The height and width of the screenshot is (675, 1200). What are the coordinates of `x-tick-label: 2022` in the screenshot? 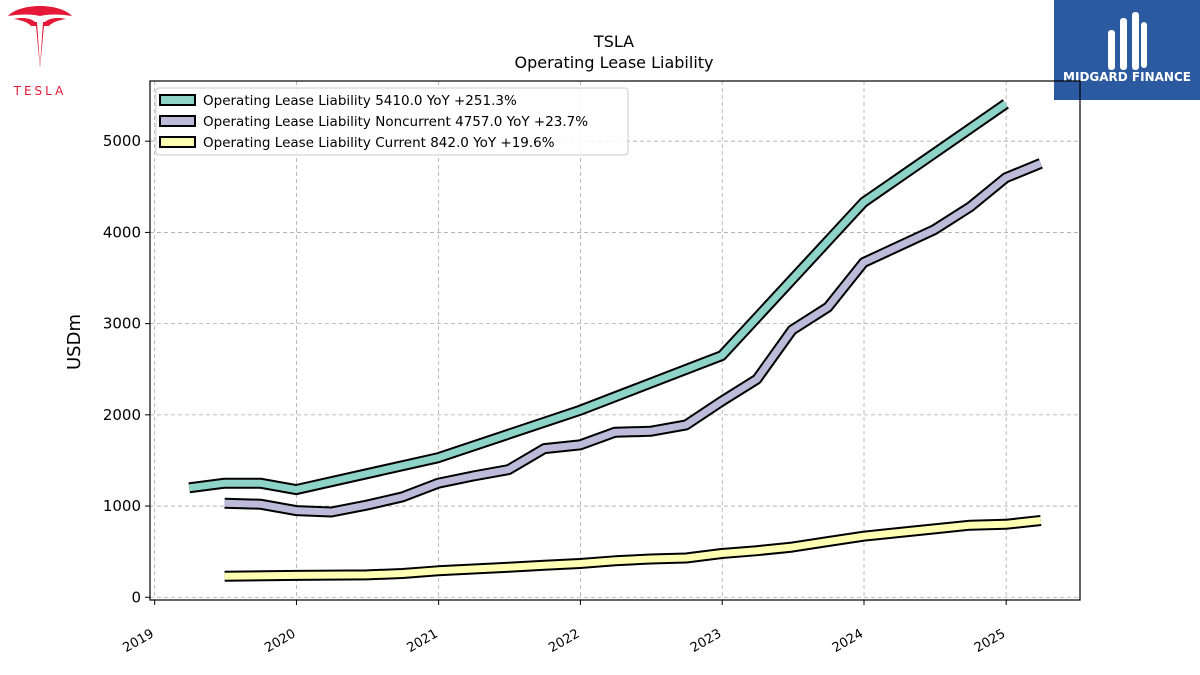 It's located at (564, 641).